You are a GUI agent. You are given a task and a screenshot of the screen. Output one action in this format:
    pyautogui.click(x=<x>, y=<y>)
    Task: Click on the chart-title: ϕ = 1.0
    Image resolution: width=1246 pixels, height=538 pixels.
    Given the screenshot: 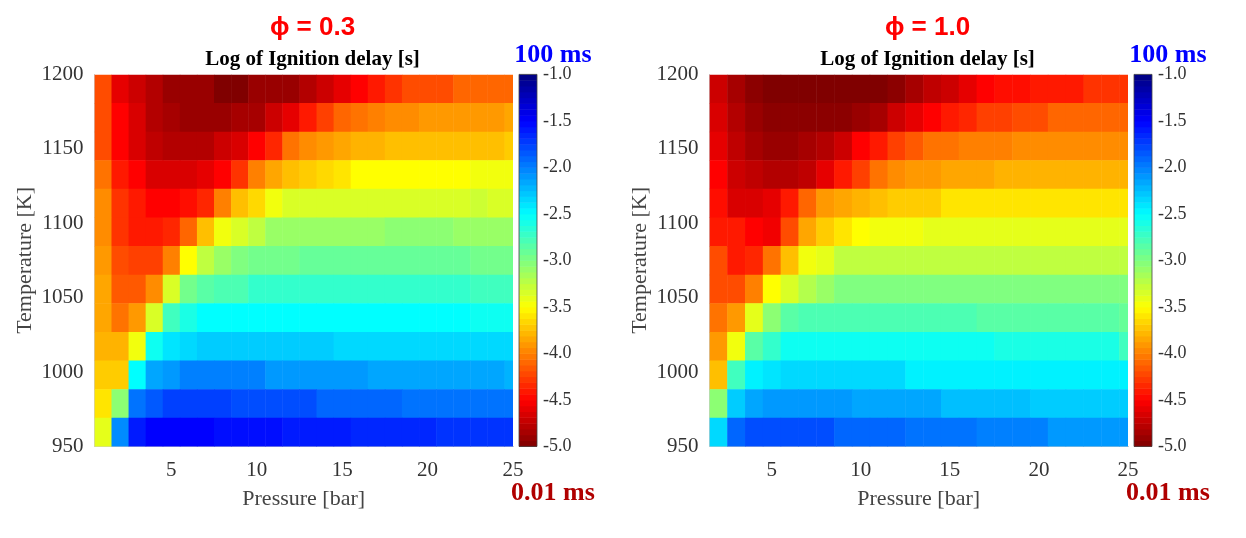 What is the action you would take?
    pyautogui.click(x=927, y=25)
    